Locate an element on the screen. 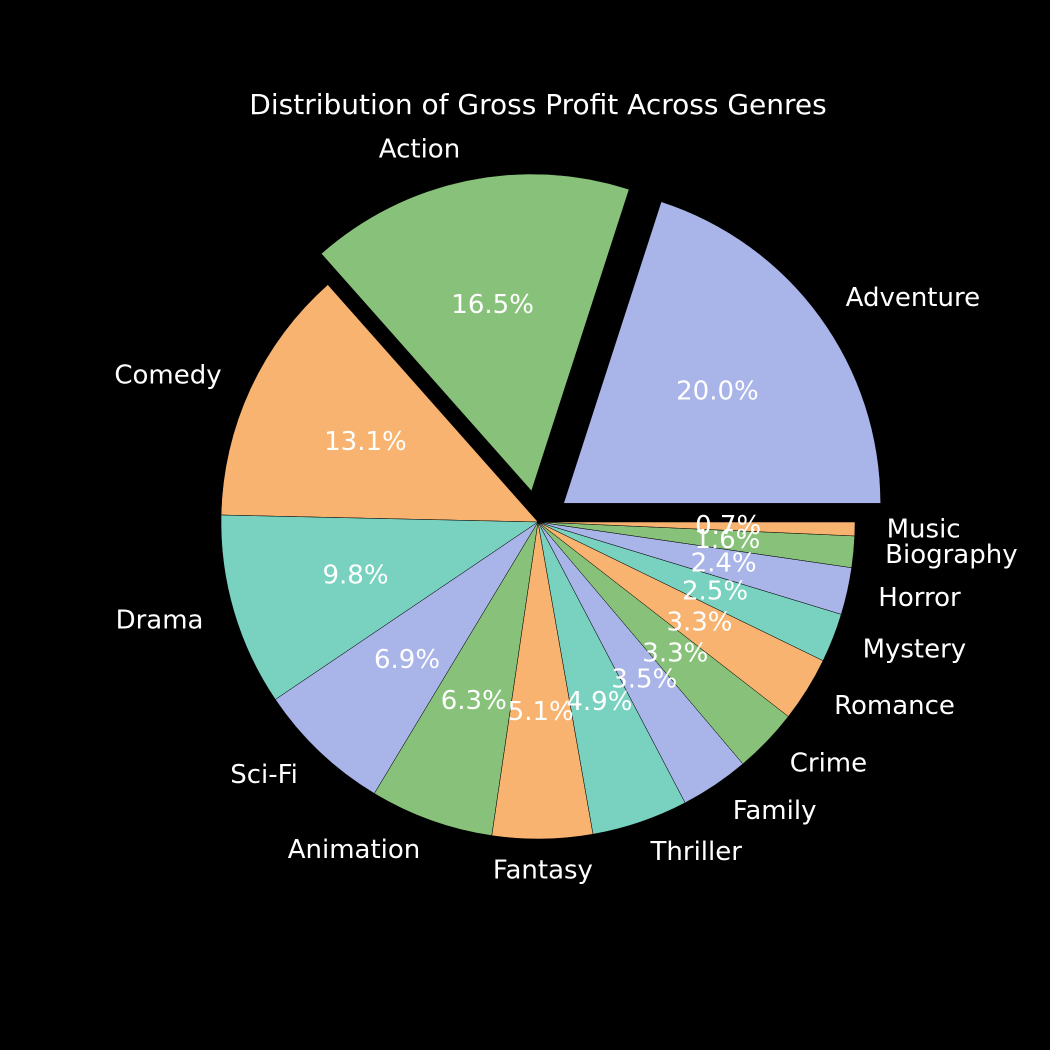 This screenshot has height=1050, width=1050. label-music: Music is located at coordinates (924, 530).